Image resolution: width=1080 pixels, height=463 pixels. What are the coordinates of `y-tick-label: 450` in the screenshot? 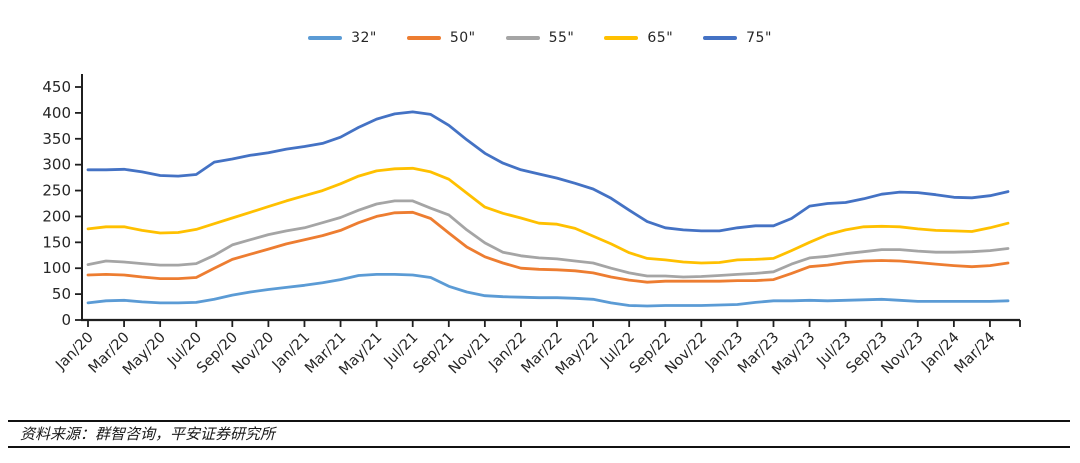 It's located at (56, 87).